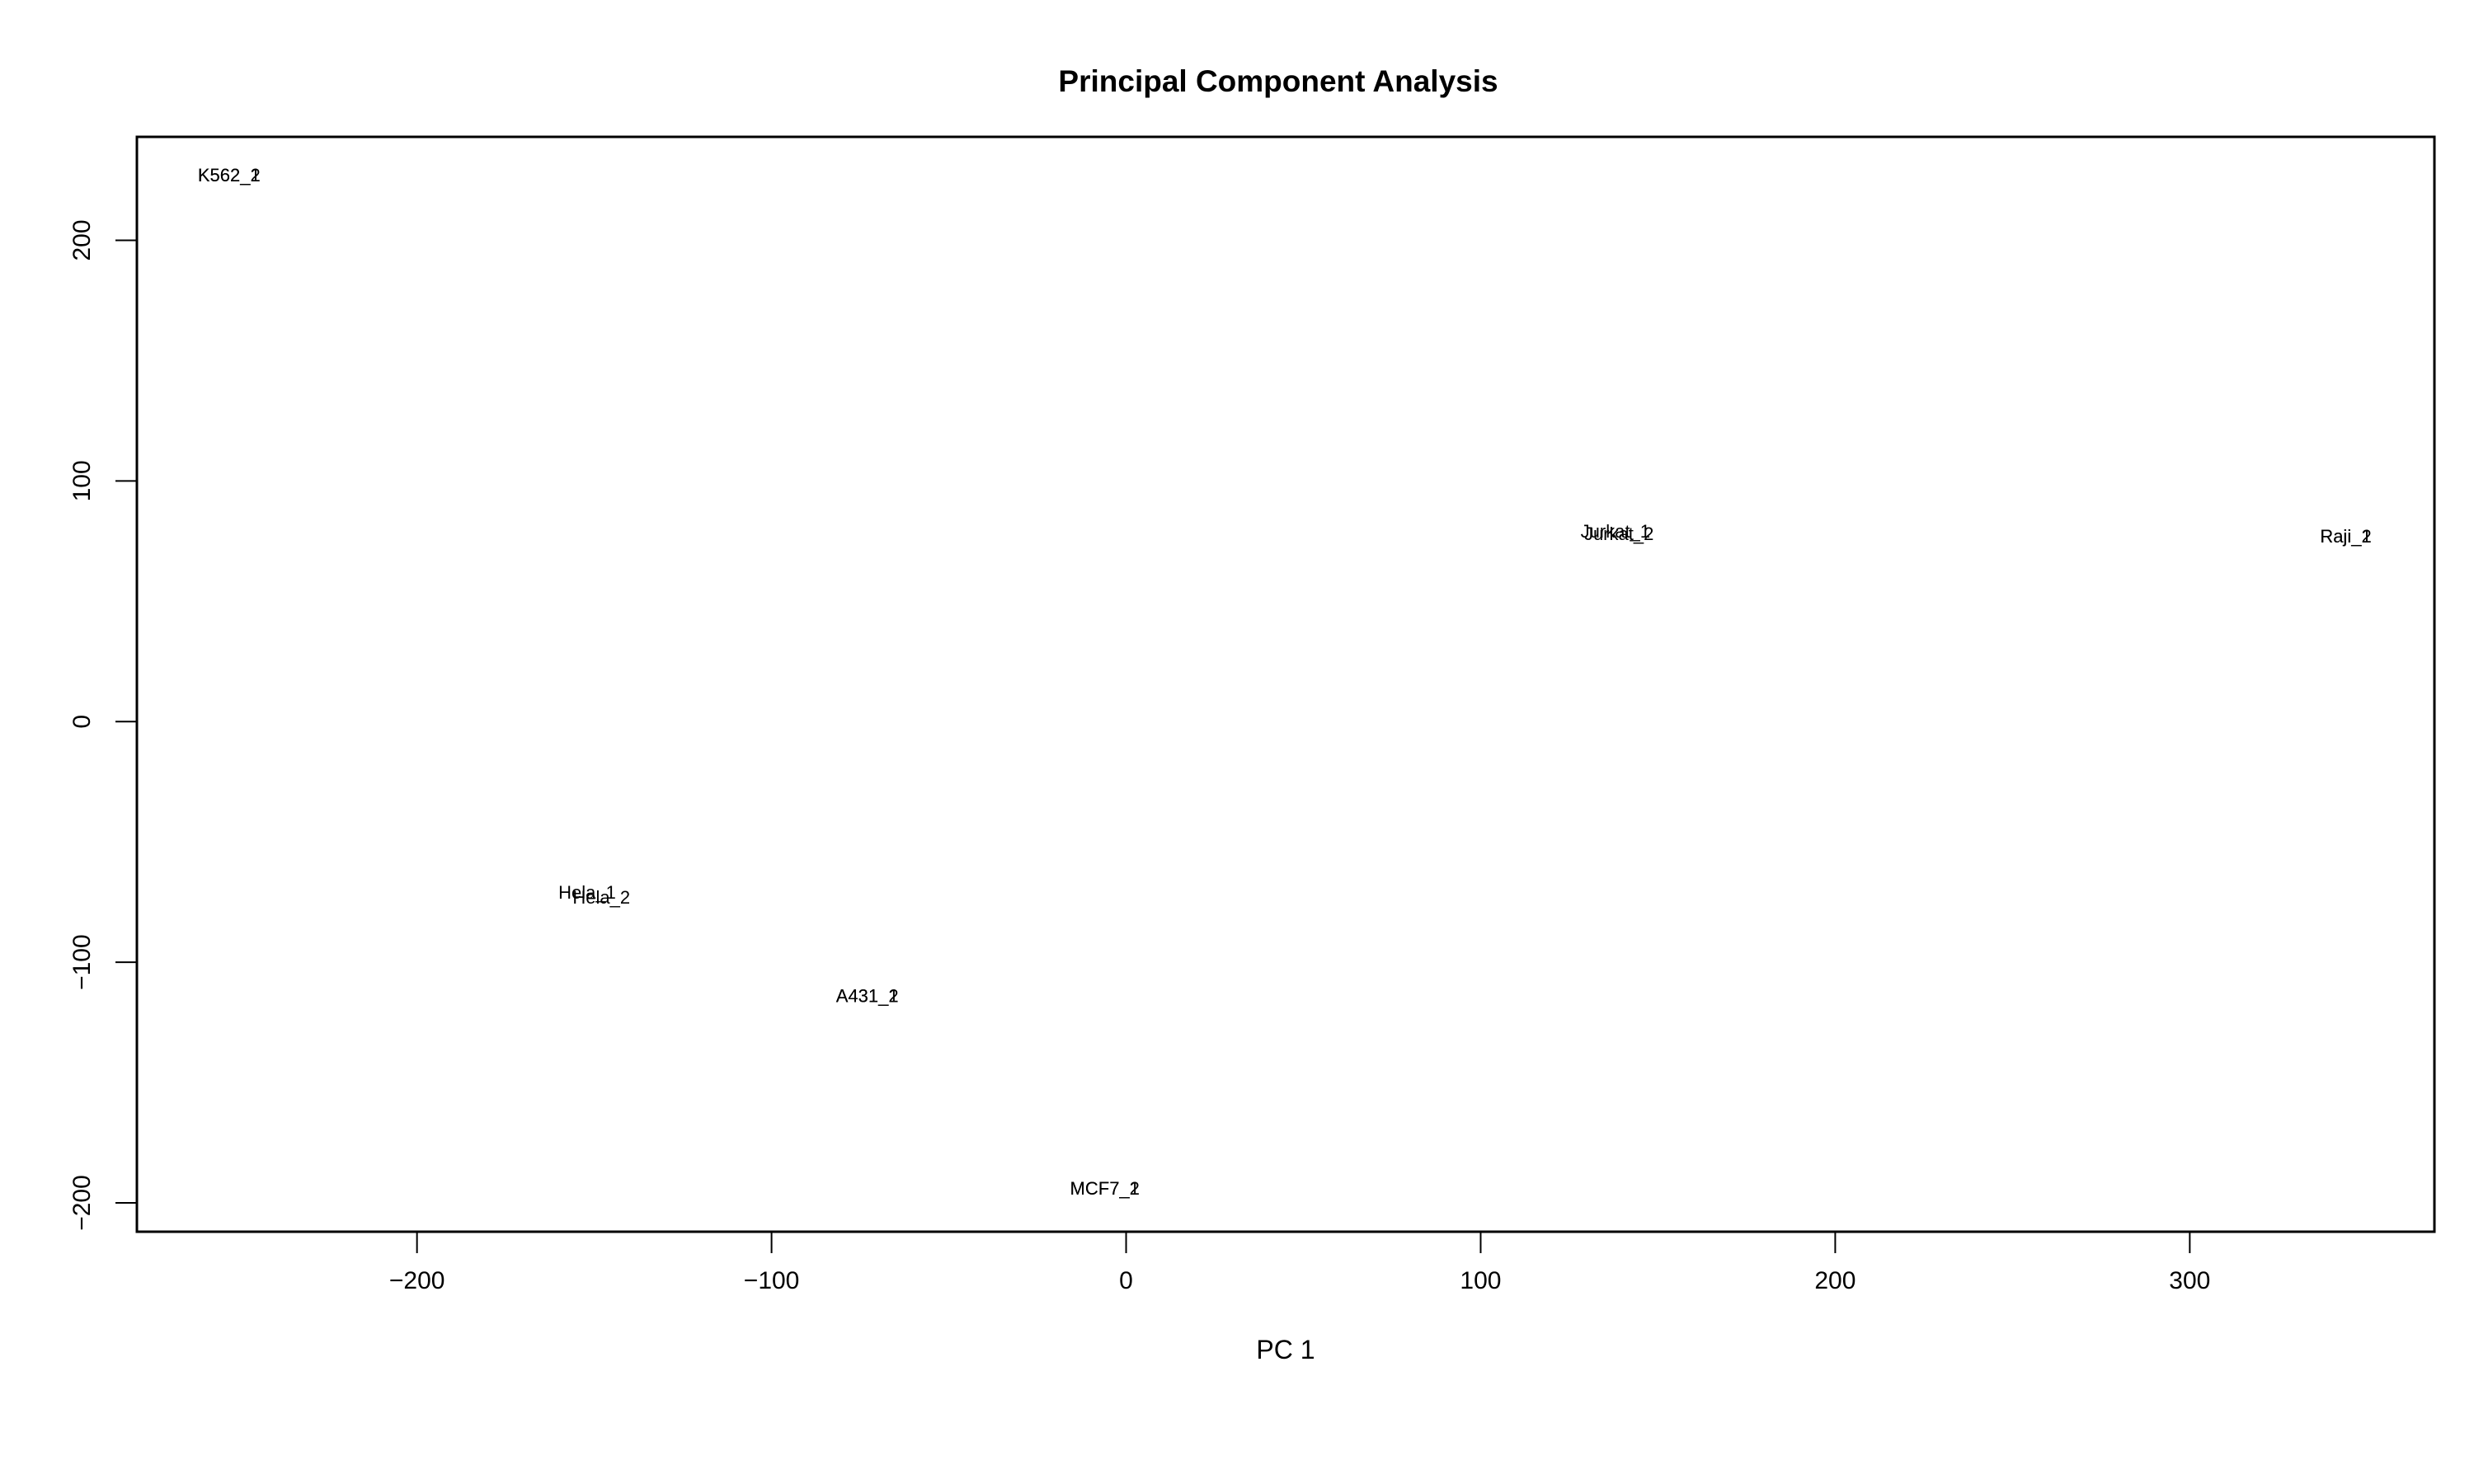 The image size is (2474, 1484). Describe the element at coordinates (82, 240) in the screenshot. I see `y-tick-label: 200` at that location.